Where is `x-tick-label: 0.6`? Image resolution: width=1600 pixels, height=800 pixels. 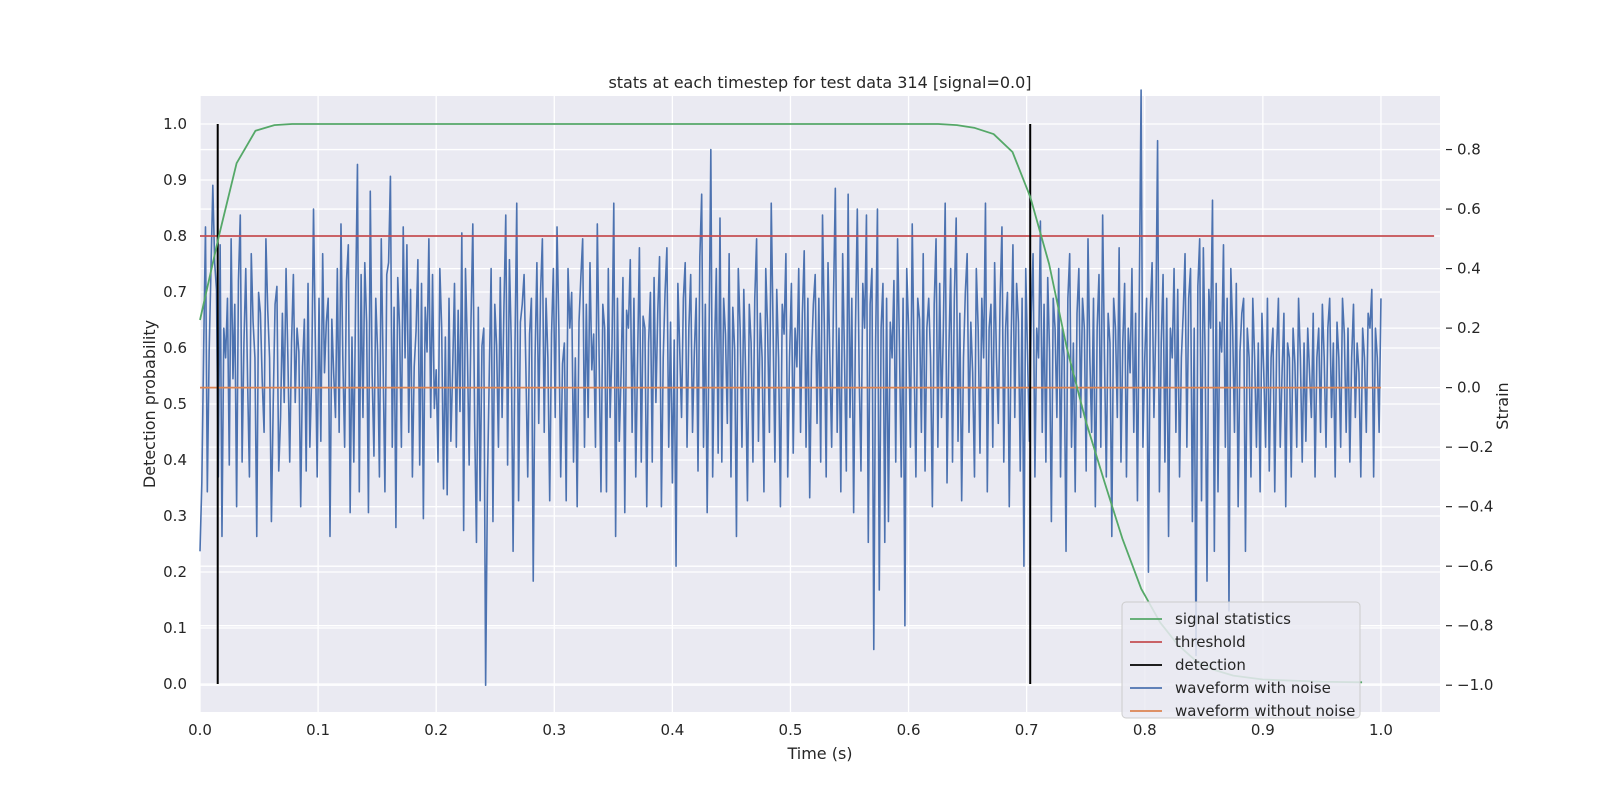
x-tick-label: 0.6 is located at coordinates (909, 730).